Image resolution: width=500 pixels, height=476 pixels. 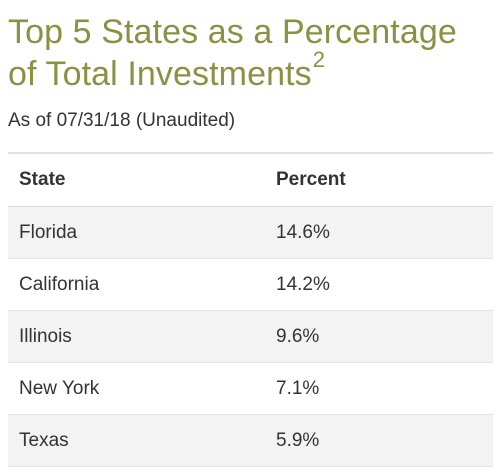 What do you see at coordinates (378, 284) in the screenshot?
I see `percent-cell: 14.2%` at bounding box center [378, 284].